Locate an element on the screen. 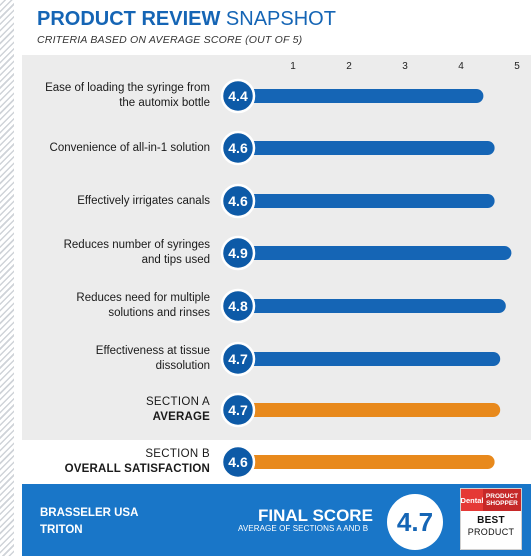  row-label-line: and tips used is located at coordinates (175, 260).